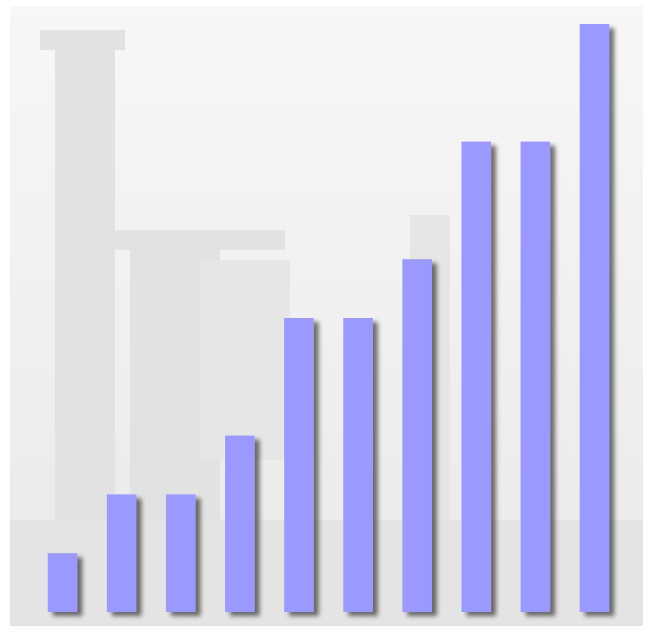 This screenshot has height=635, width=653. I want to click on tower-top, so click(82, 40).